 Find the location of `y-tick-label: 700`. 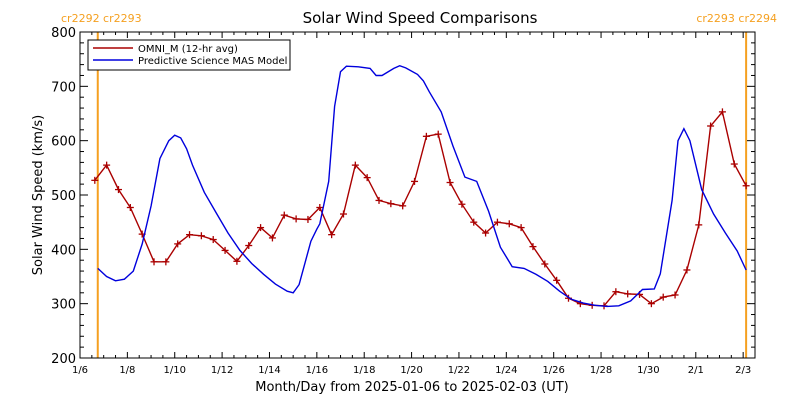

y-tick-label: 700 is located at coordinates (63, 87).